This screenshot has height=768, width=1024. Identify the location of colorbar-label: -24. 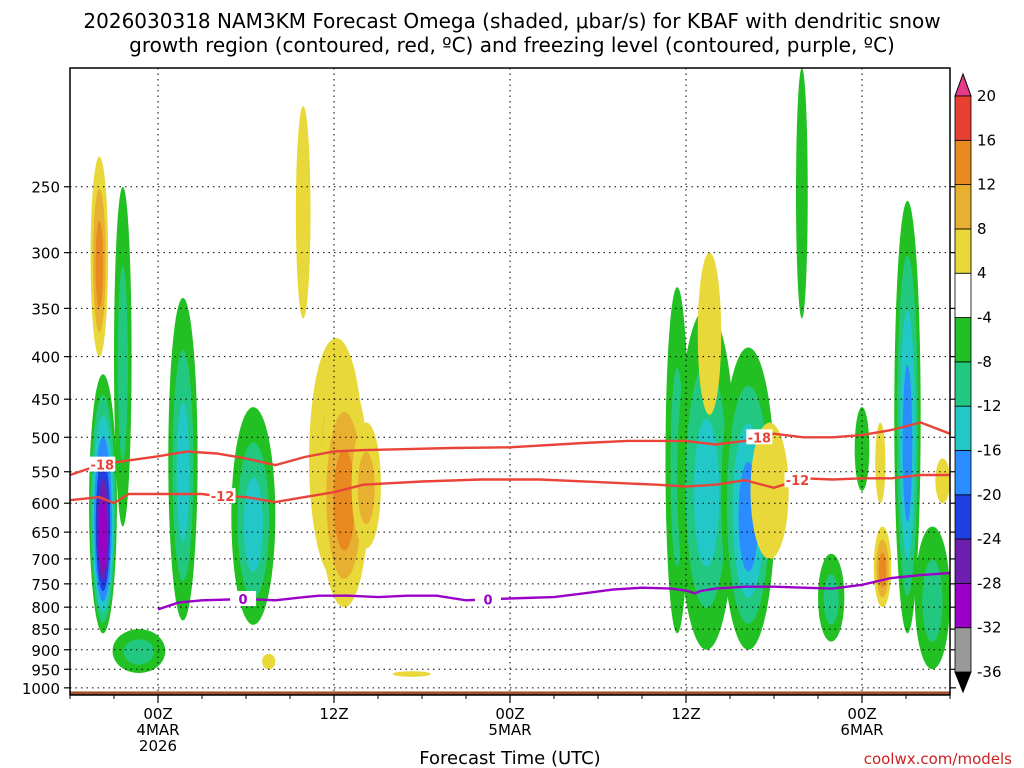
(989, 539).